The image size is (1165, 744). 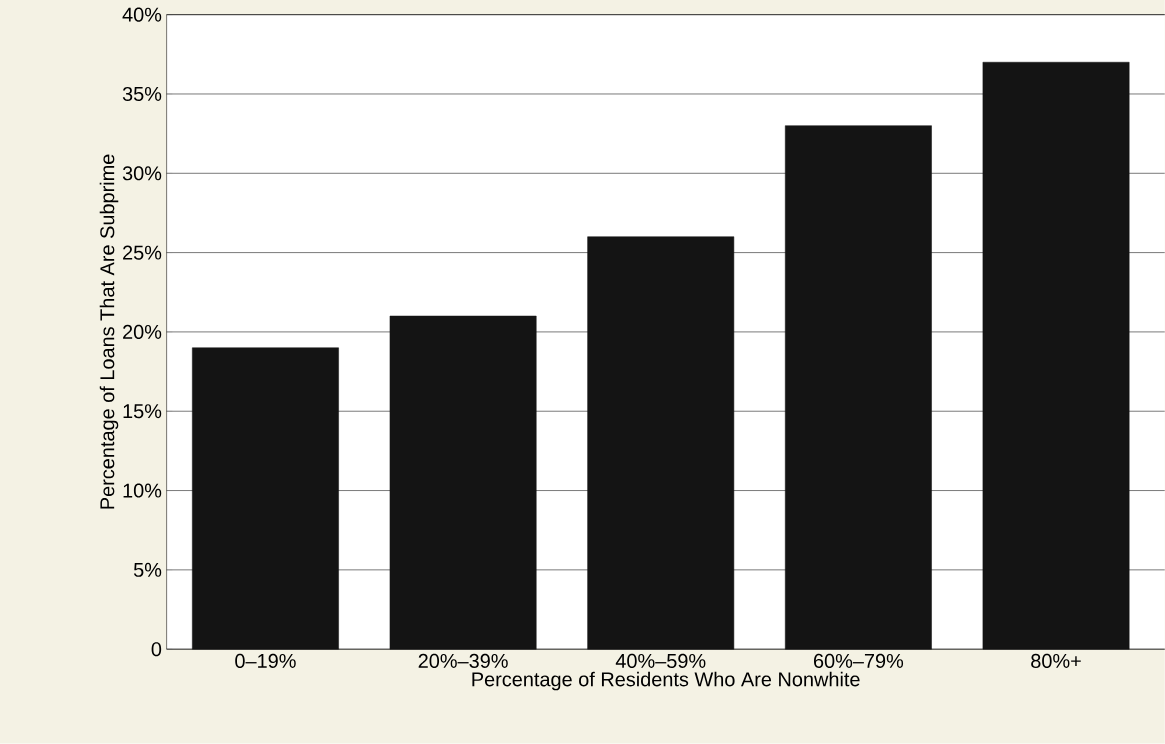 I want to click on y-tick-label: 20%, so click(x=142, y=332).